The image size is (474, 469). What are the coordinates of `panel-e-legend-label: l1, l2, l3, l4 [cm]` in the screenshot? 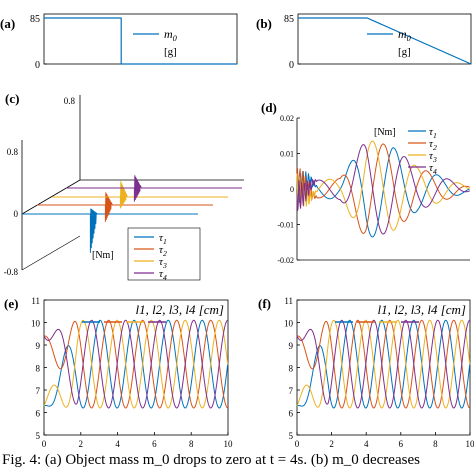 It's located at (180, 309).